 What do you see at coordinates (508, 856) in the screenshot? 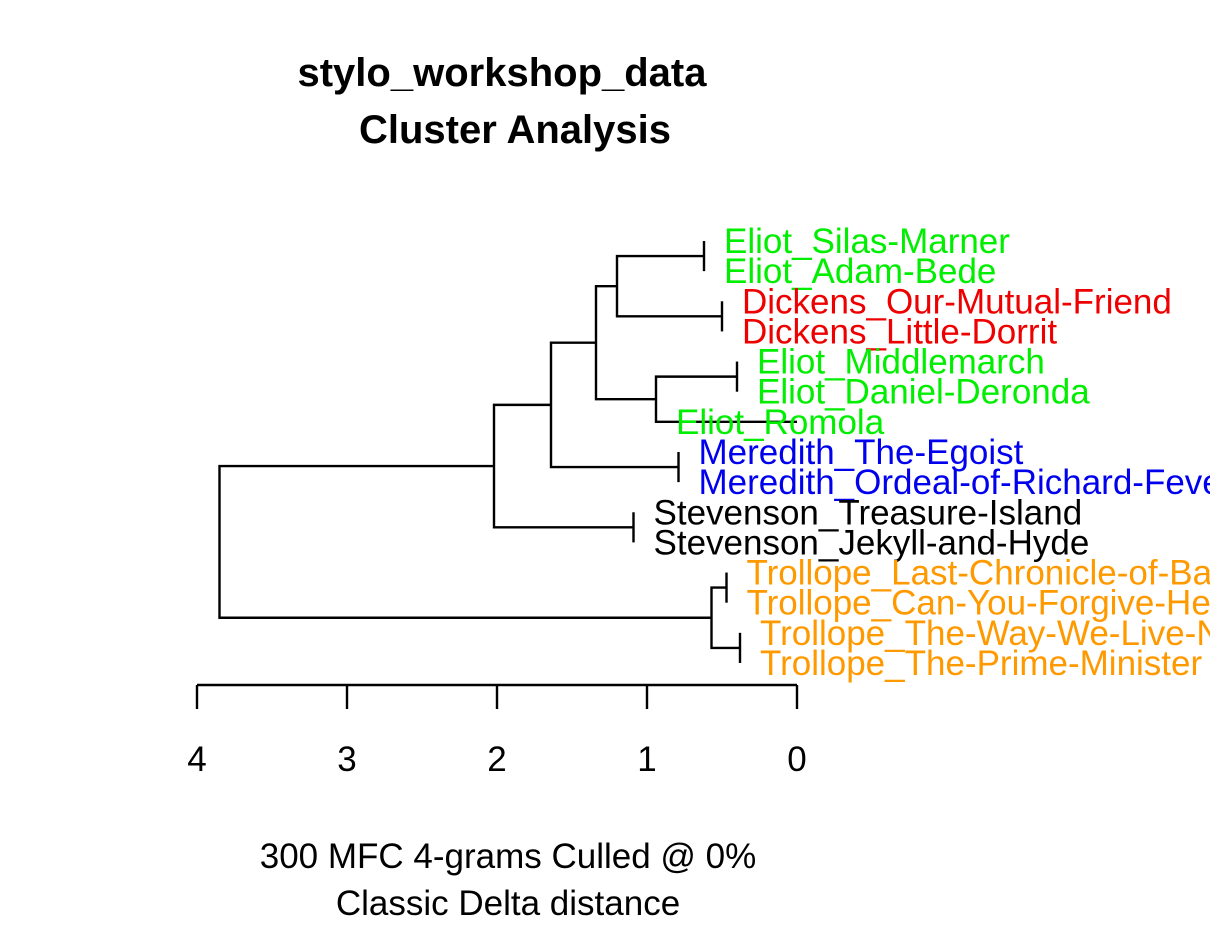
I see `chart-subtitle-line-1: 300 MFC 4-grams Culled @ 0%` at bounding box center [508, 856].